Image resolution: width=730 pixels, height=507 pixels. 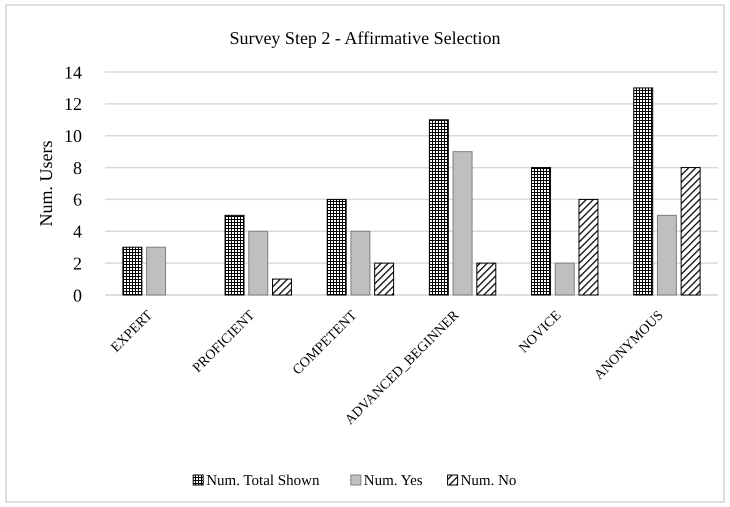 I want to click on y-tick-label: 12, so click(x=73, y=104).